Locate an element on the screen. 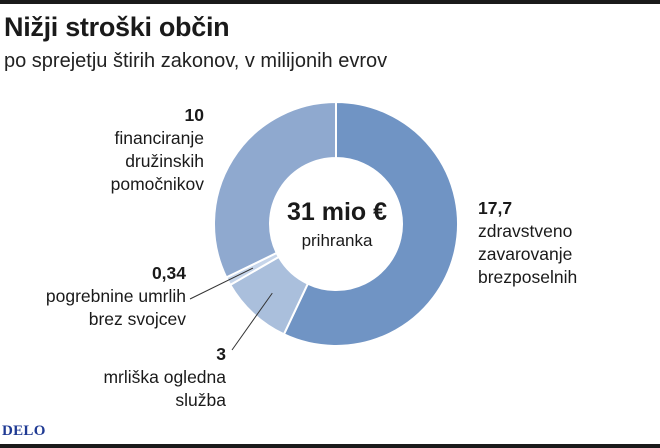 The width and height of the screenshot is (660, 448). slice-text-0: zdravstveno zavarovanje brezposelnih is located at coordinates (528, 254).